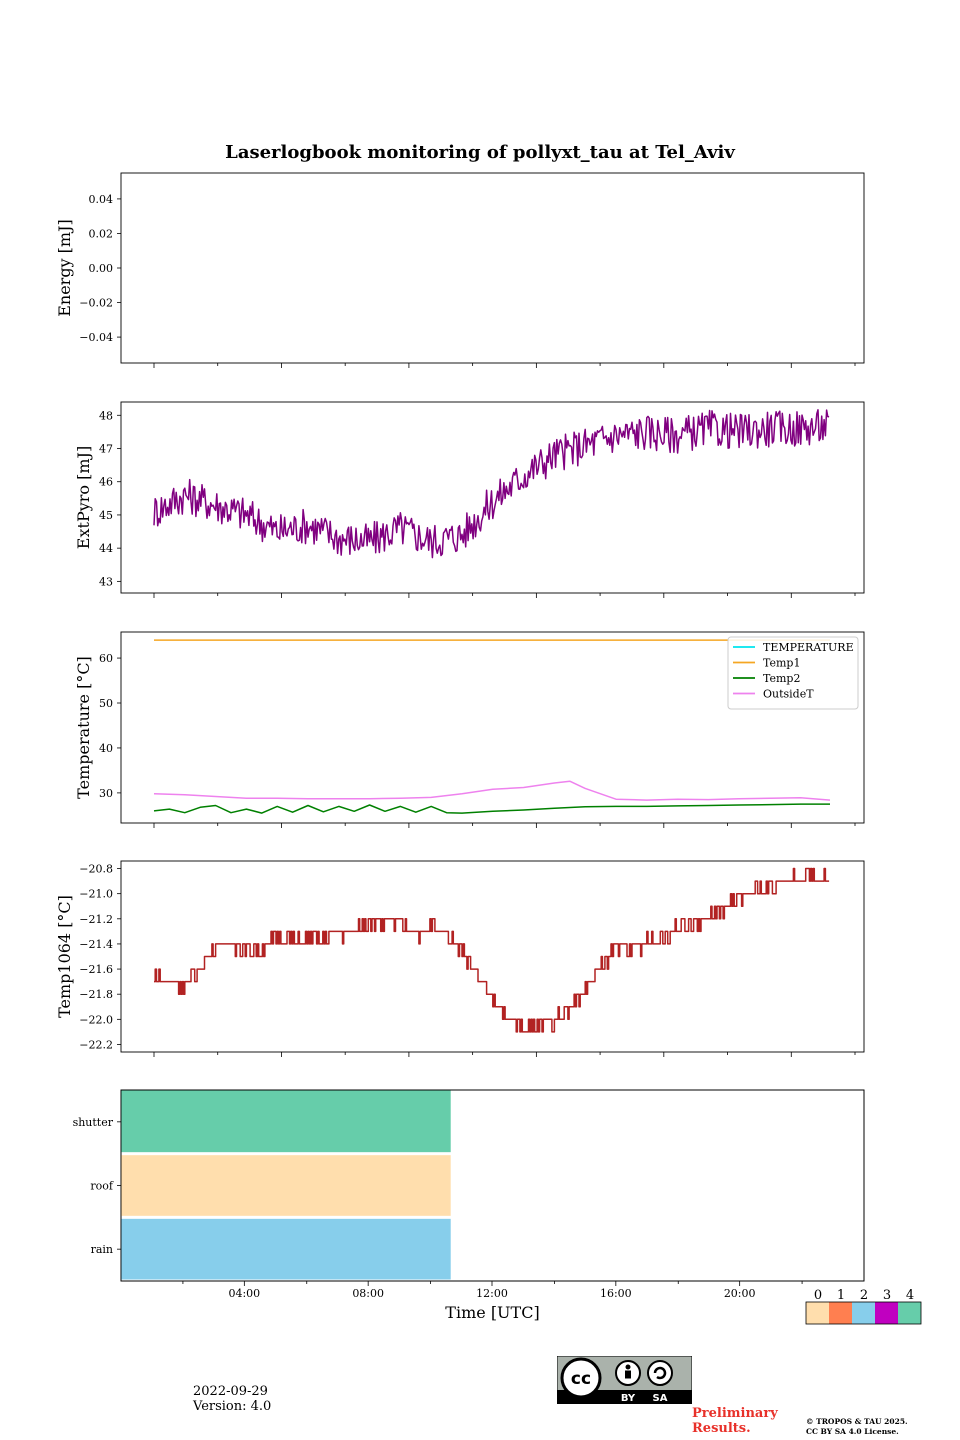  I want to click on legend-entry: OutsideT, so click(788, 694).